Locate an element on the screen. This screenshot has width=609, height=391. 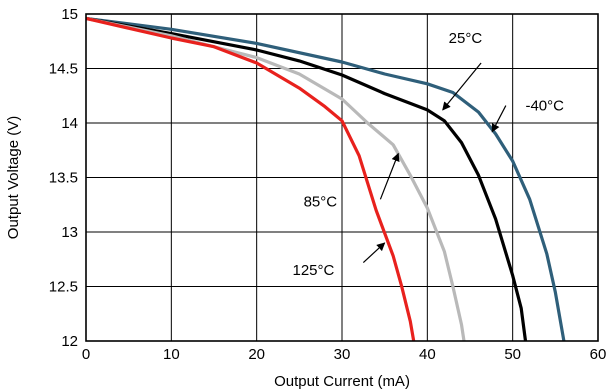
y-tick-label: 14.5 is located at coordinates (63, 69).